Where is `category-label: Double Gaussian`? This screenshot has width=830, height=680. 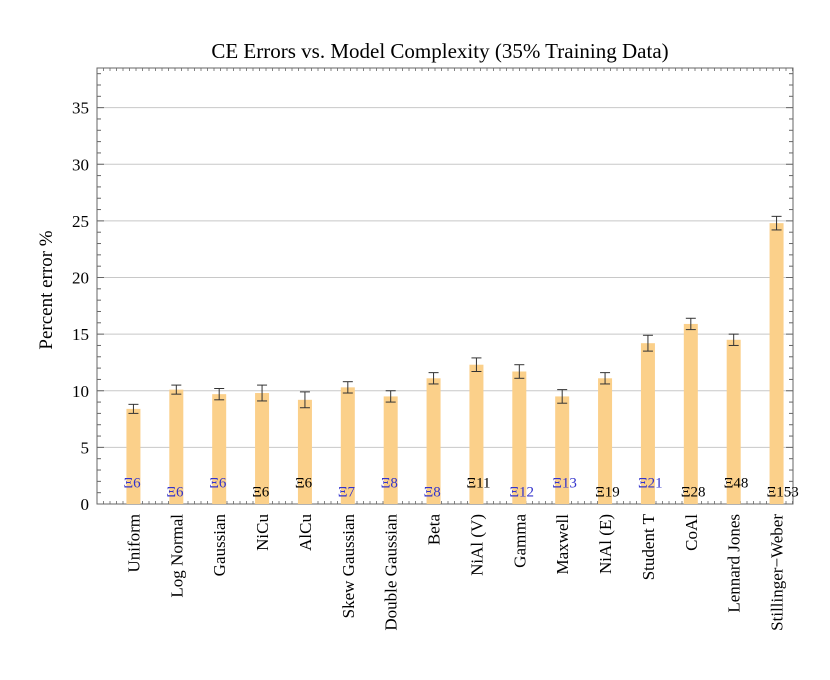 category-label: Double Gaussian is located at coordinates (391, 572).